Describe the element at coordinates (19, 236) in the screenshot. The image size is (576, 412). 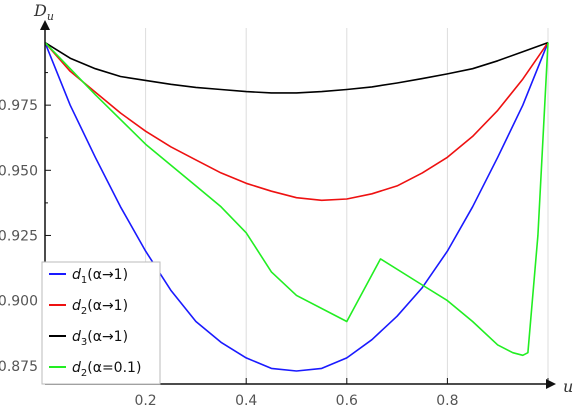
I see `y-tick-label: 0.925` at that location.